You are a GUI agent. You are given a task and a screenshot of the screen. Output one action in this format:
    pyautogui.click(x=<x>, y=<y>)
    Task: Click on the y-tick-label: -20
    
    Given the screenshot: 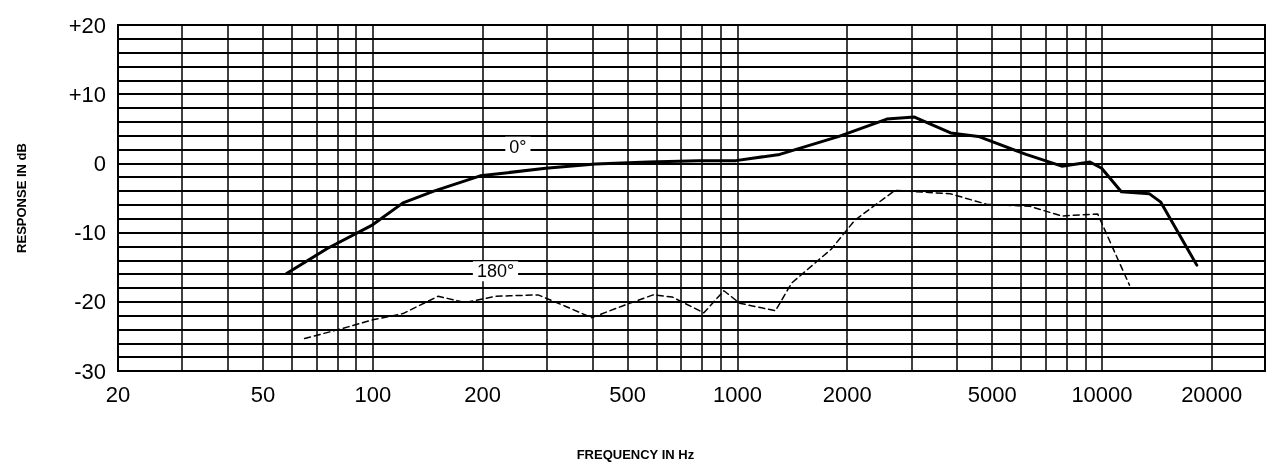 What is the action you would take?
    pyautogui.click(x=90, y=302)
    